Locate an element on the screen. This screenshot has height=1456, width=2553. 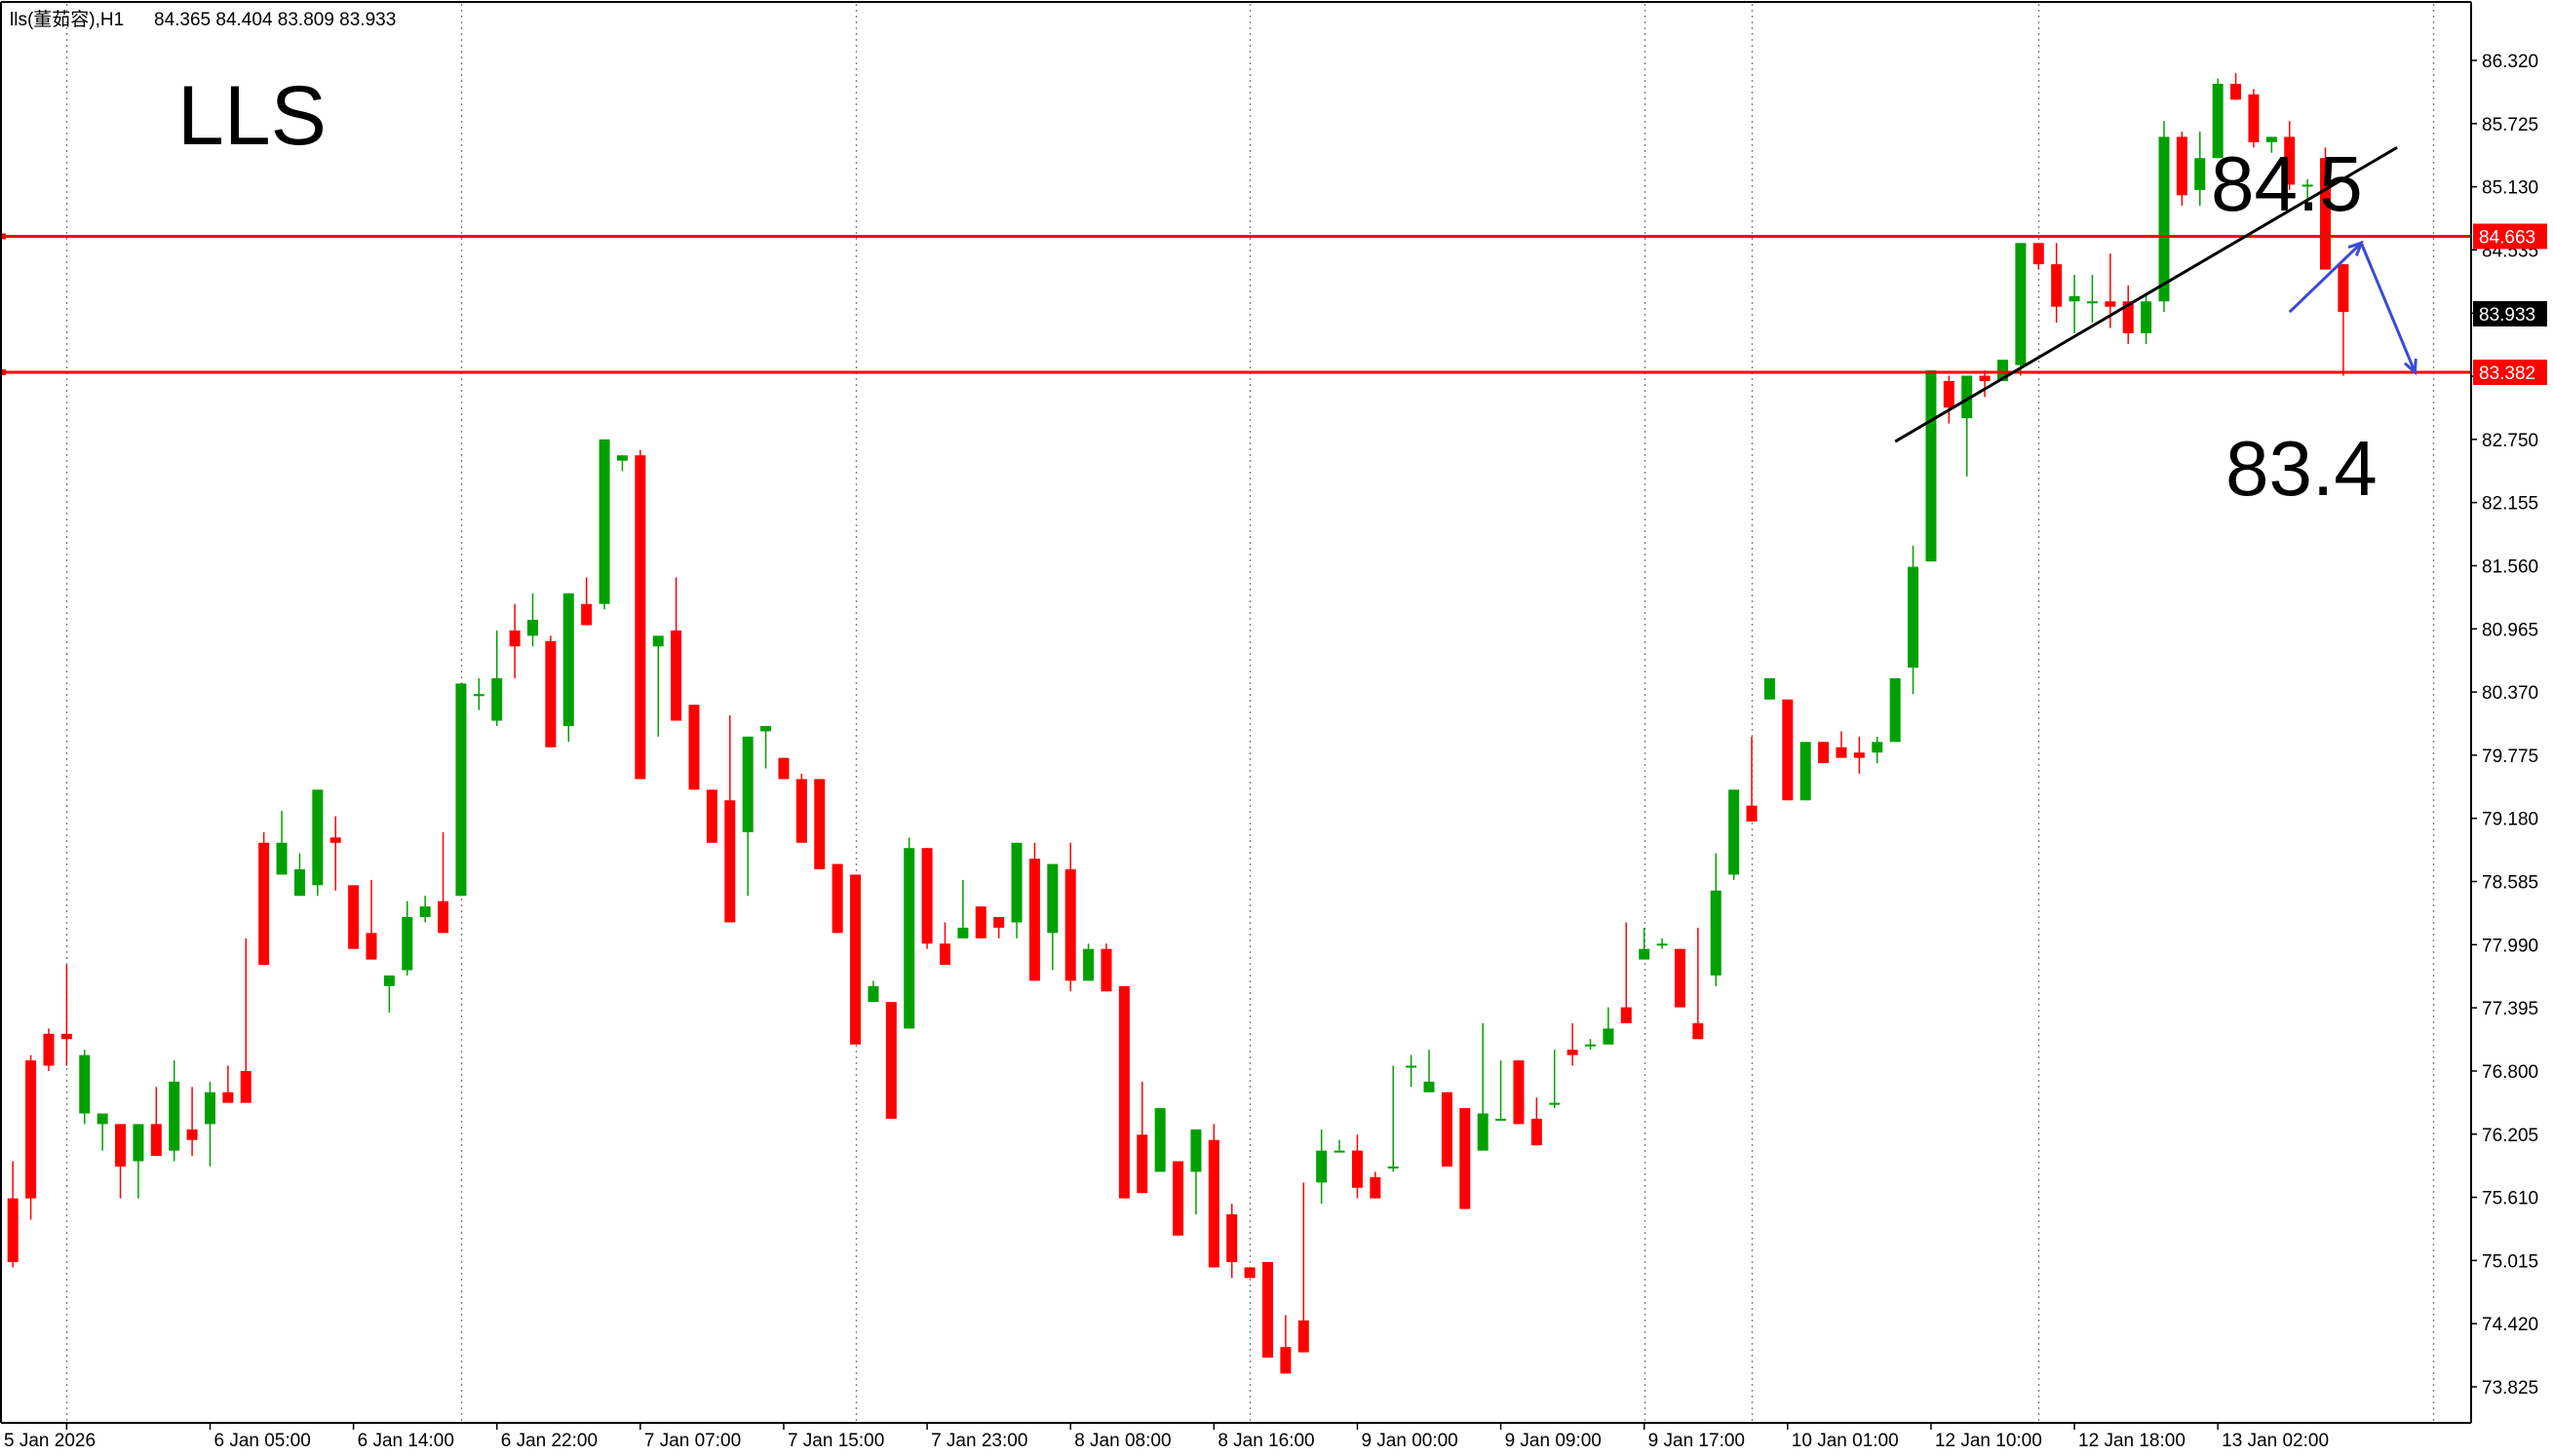
x-tick-label: 12 Jan 18:00 is located at coordinates (2132, 1441).